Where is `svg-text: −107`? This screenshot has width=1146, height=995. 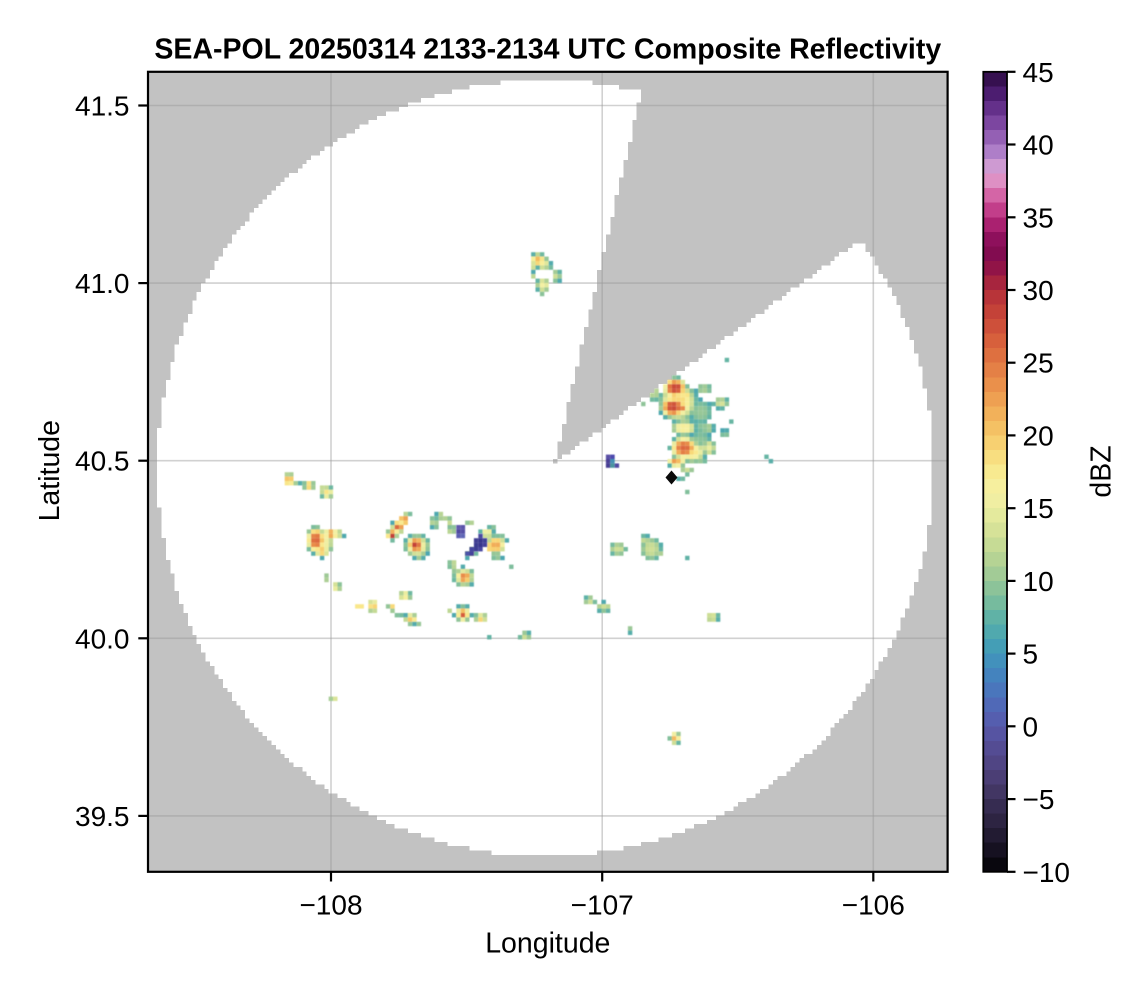
svg-text: −107 is located at coordinates (602, 904).